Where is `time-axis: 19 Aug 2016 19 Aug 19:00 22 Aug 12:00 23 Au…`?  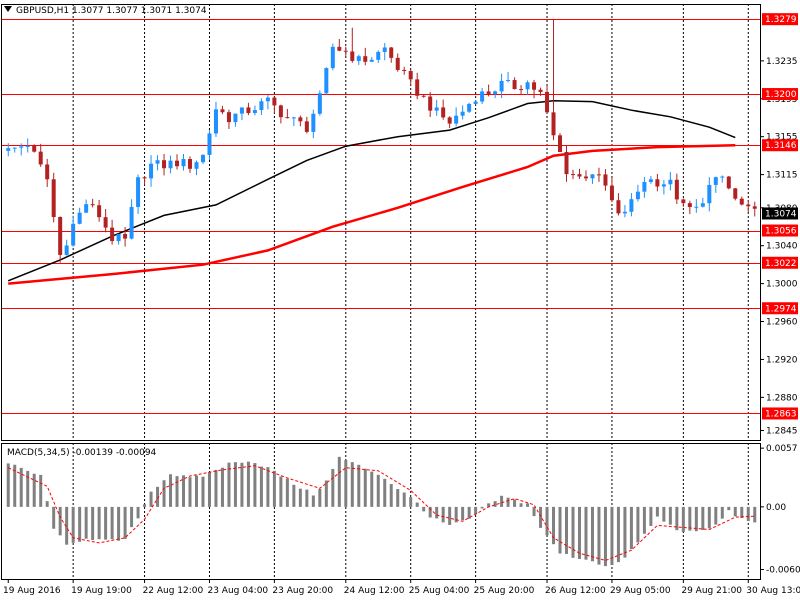
time-axis: 19 Aug 2016 19 Aug 19:00 22 Aug 12:00 23 Au… is located at coordinates (401, 587).